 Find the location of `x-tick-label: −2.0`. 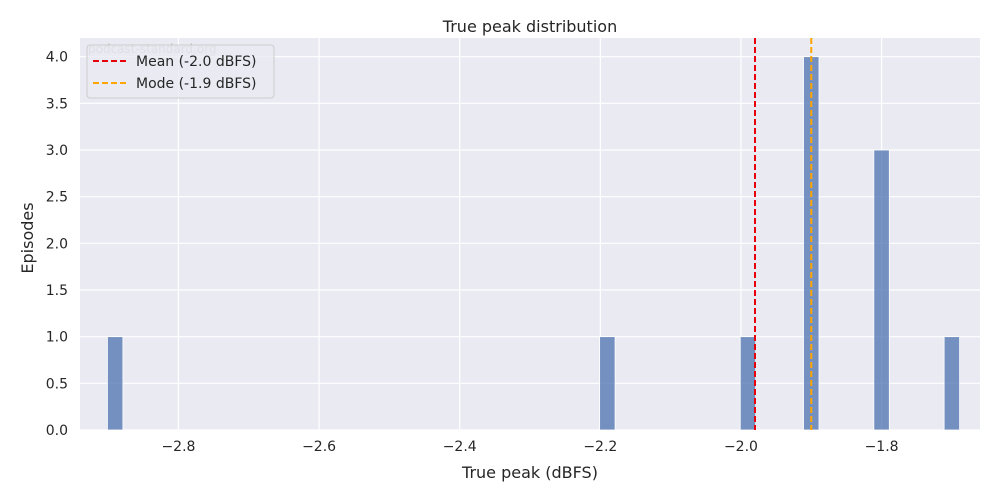

x-tick-label: −2.0 is located at coordinates (741, 447).